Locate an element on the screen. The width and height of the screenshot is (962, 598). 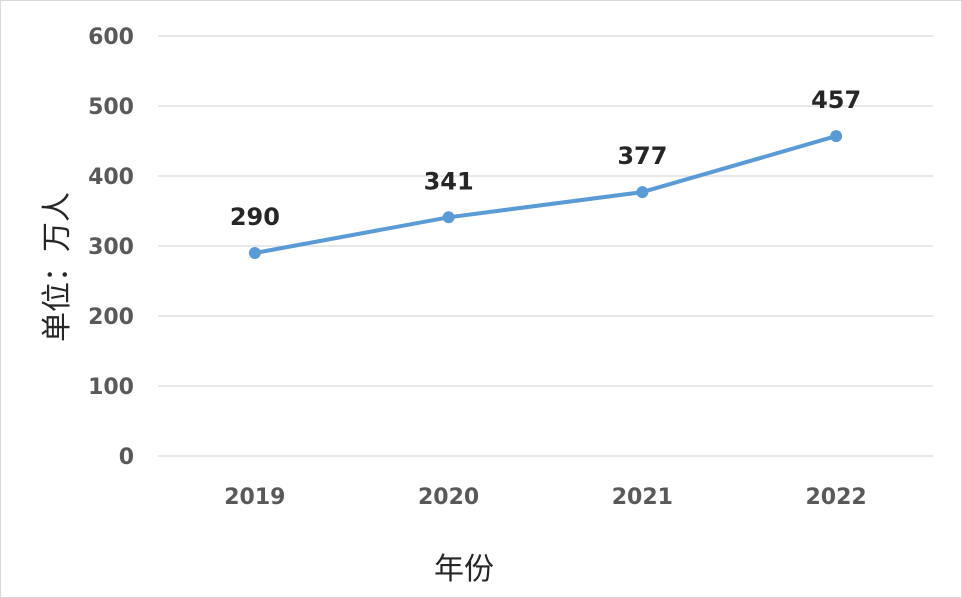
data-label: 341 is located at coordinates (449, 181).